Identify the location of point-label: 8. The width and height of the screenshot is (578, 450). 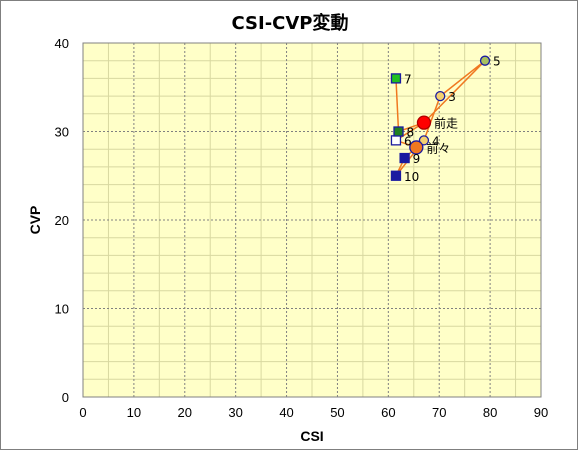
(411, 133).